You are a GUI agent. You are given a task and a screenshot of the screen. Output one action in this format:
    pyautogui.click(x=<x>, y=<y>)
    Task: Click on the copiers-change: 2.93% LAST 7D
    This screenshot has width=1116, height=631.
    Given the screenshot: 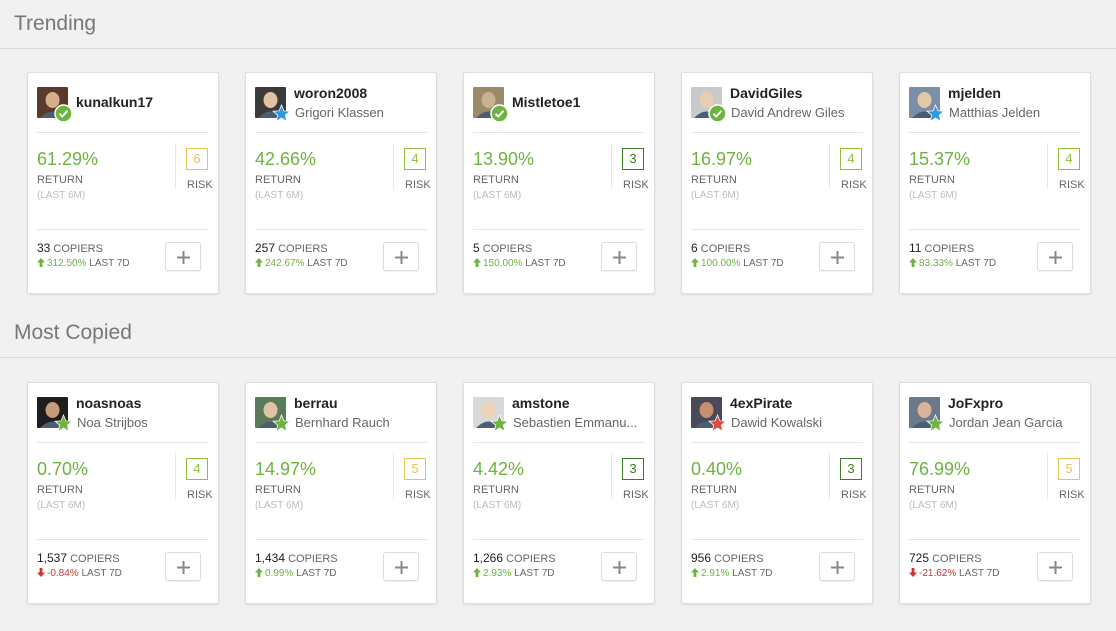 What is the action you would take?
    pyautogui.click(x=514, y=573)
    